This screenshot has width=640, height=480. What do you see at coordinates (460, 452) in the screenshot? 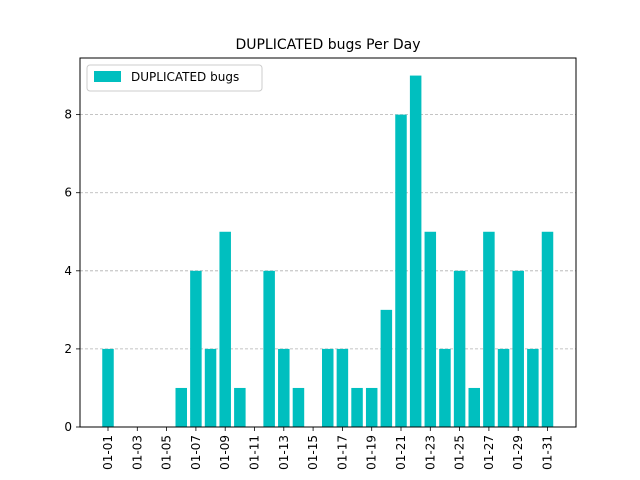
I see `x-tick-label: 01-25` at bounding box center [460, 452].